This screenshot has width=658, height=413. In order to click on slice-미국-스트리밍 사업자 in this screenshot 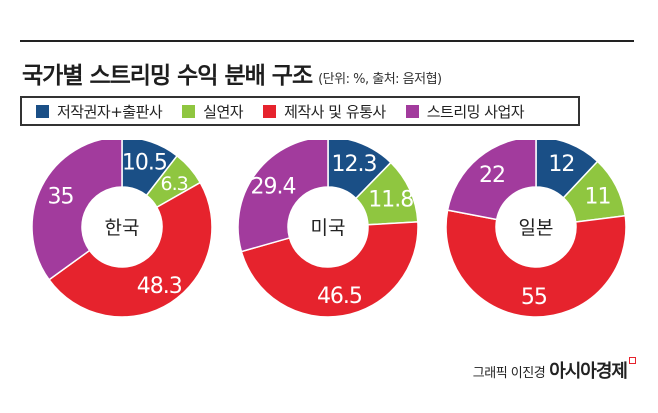, I will do `click(283, 196)`.